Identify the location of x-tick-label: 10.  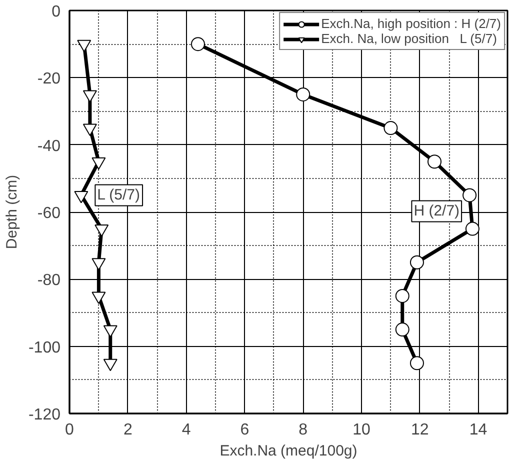
(361, 430).